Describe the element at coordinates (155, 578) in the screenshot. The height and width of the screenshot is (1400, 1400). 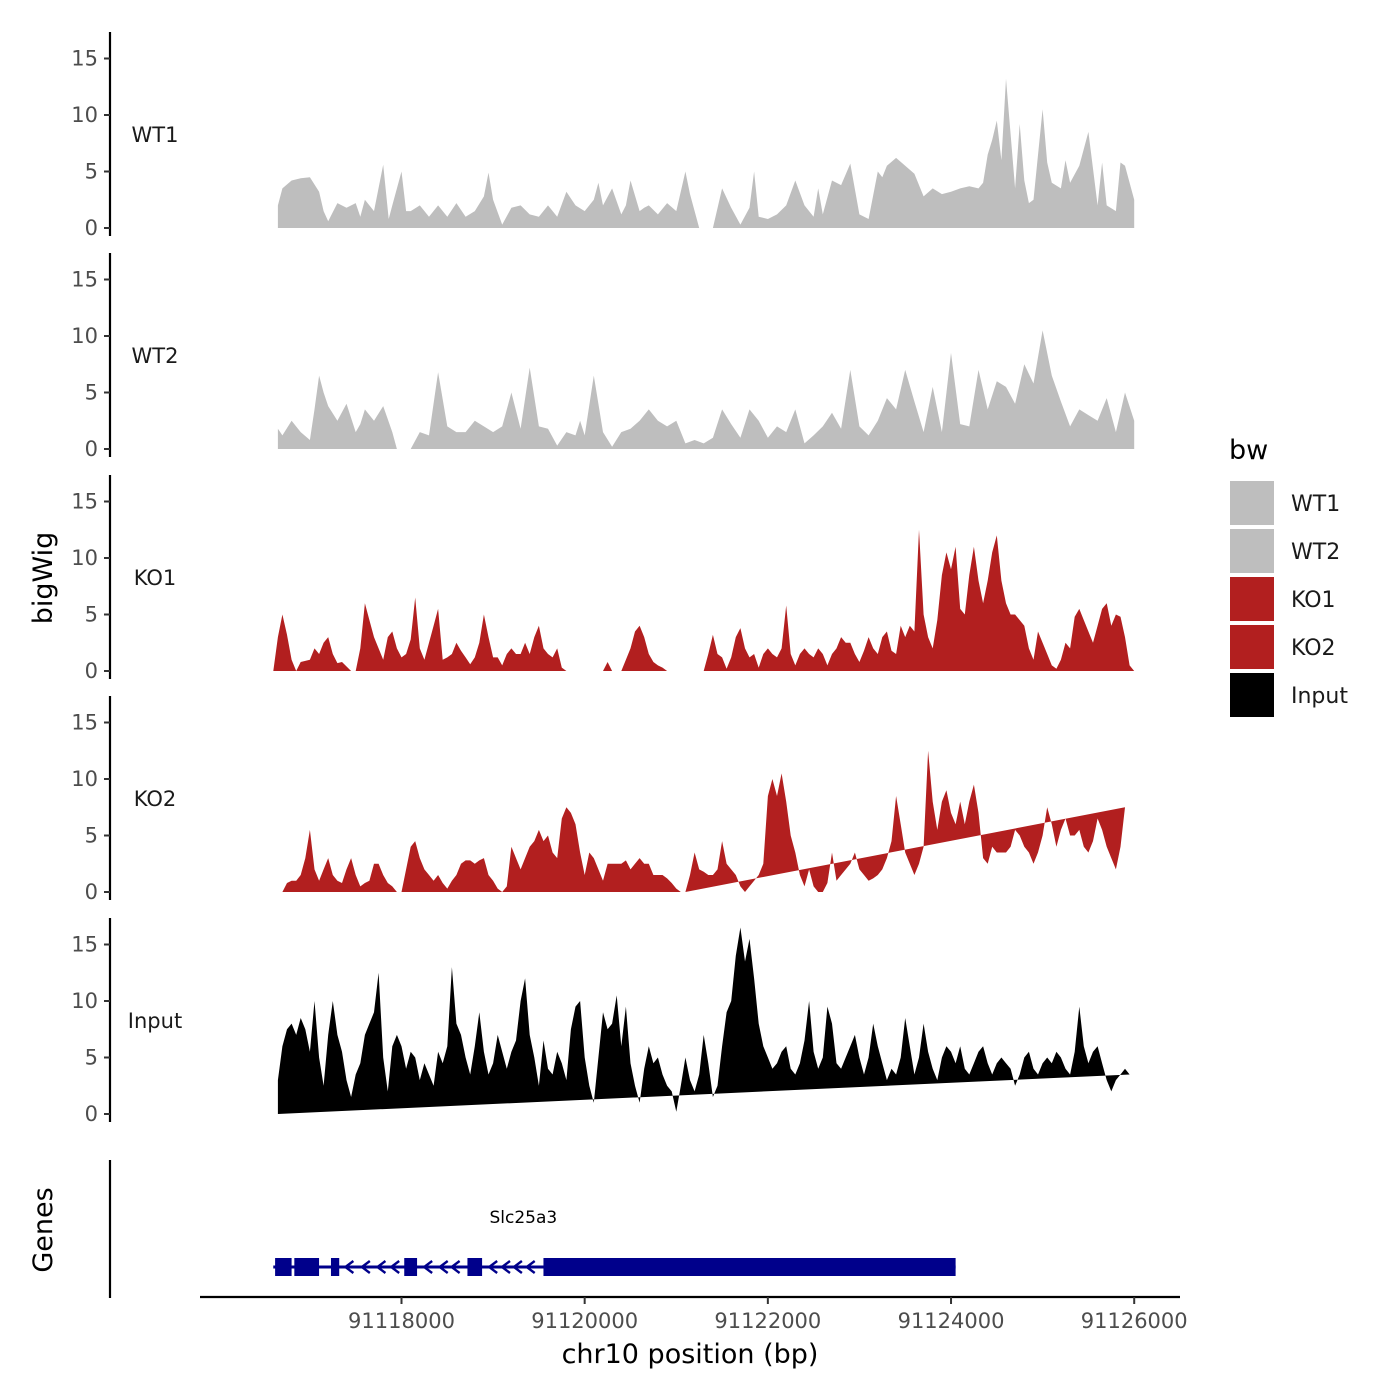
I see `track-label-ko1: KO1` at that location.